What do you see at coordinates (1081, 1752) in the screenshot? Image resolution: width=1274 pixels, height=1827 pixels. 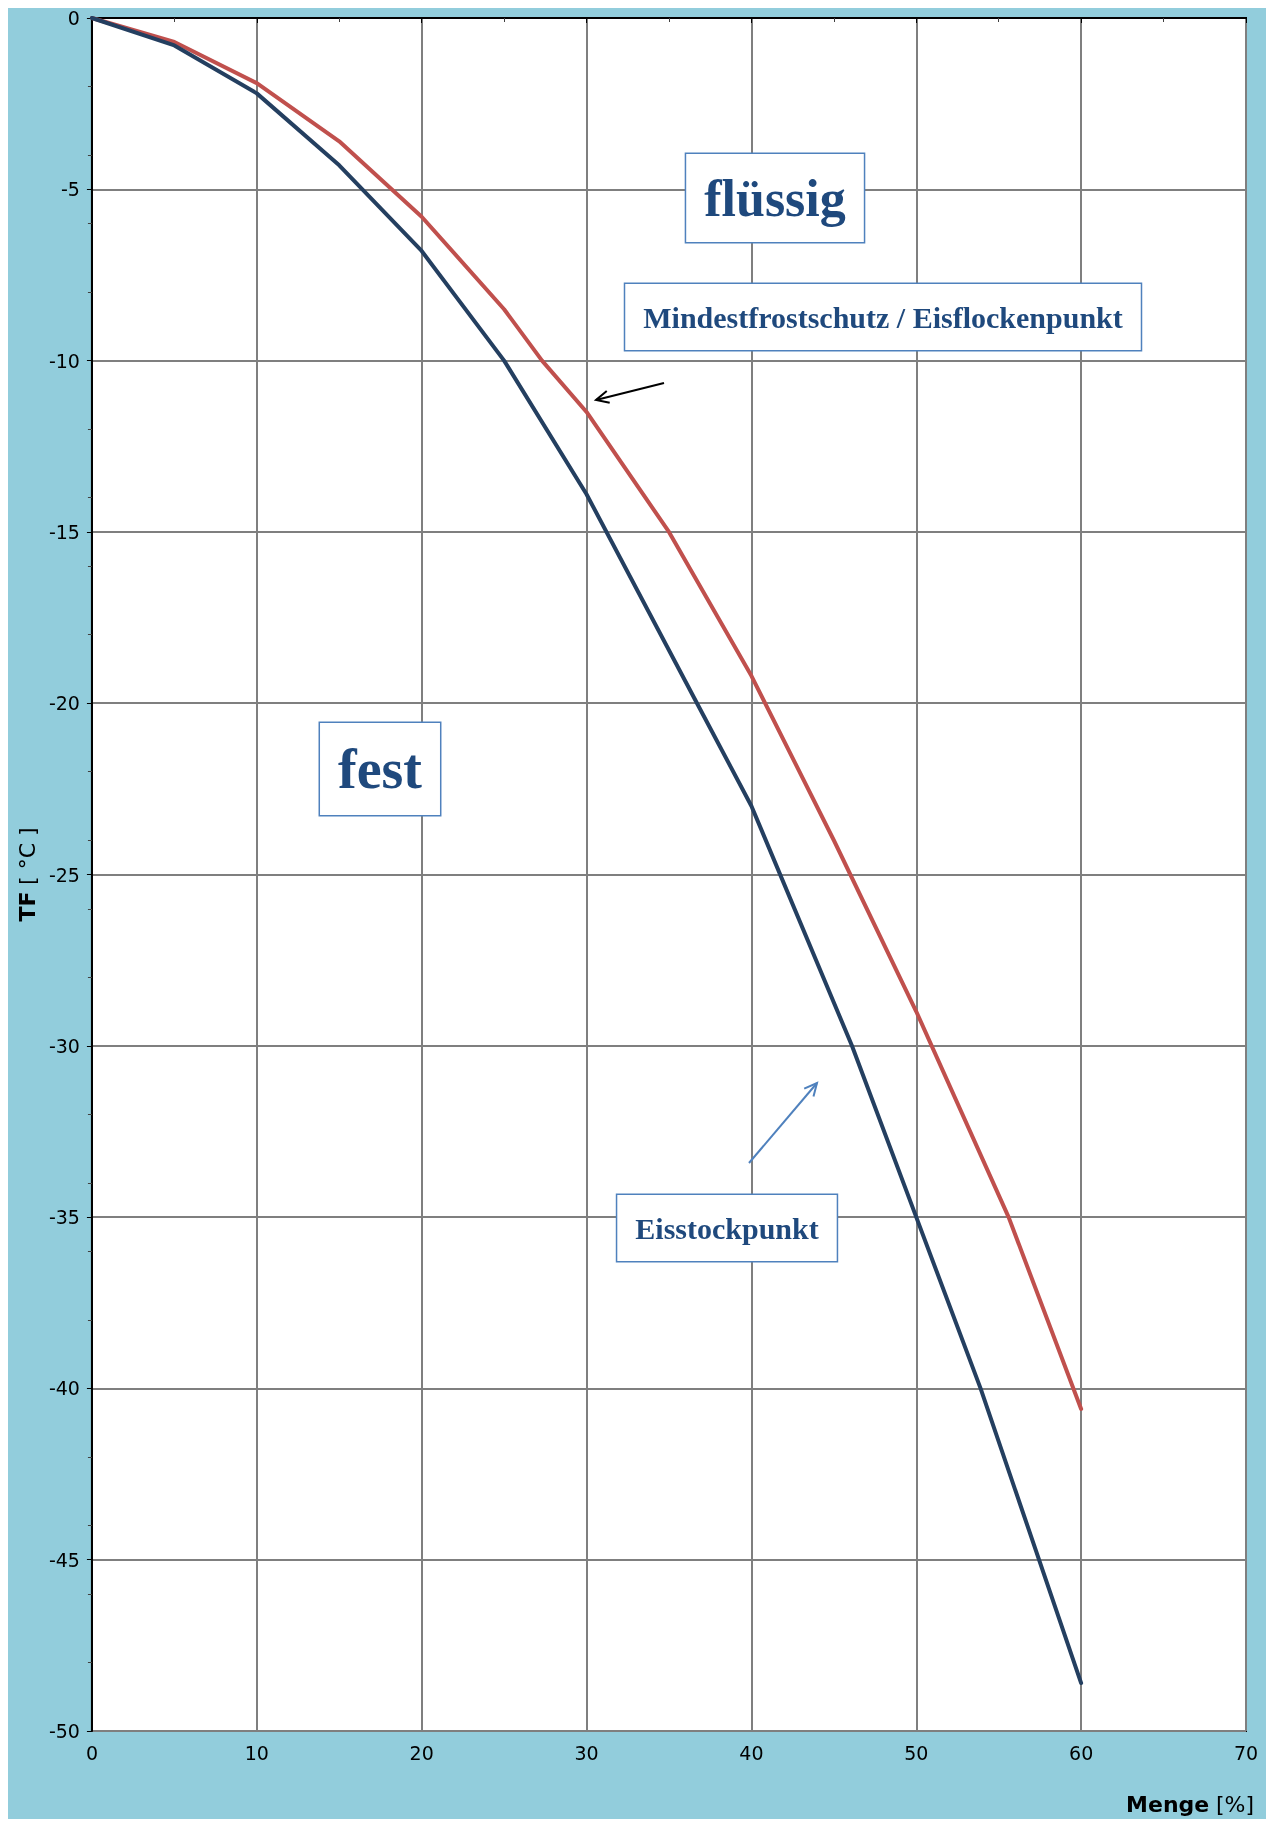 I see `x-tick-label: 60` at bounding box center [1081, 1752].